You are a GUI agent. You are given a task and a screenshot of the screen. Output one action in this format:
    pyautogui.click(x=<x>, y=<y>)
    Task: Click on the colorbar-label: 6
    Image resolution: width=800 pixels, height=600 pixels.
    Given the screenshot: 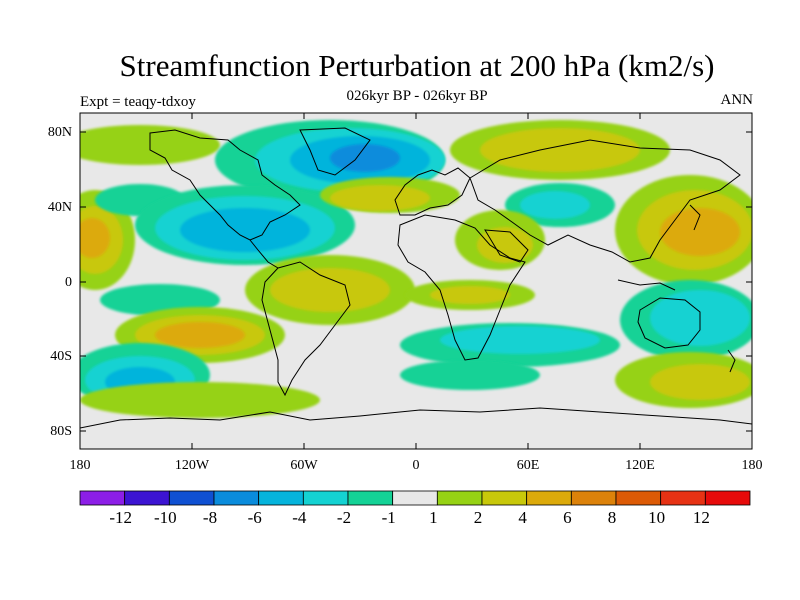 What is the action you would take?
    pyautogui.click(x=567, y=517)
    